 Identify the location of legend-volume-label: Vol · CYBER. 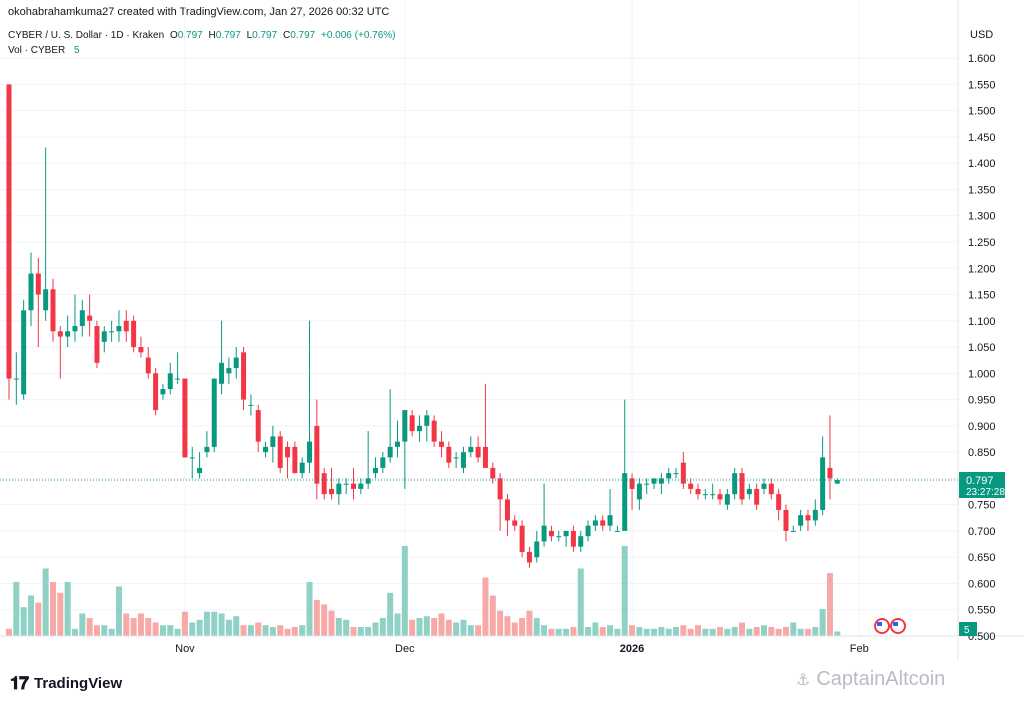
(37, 50).